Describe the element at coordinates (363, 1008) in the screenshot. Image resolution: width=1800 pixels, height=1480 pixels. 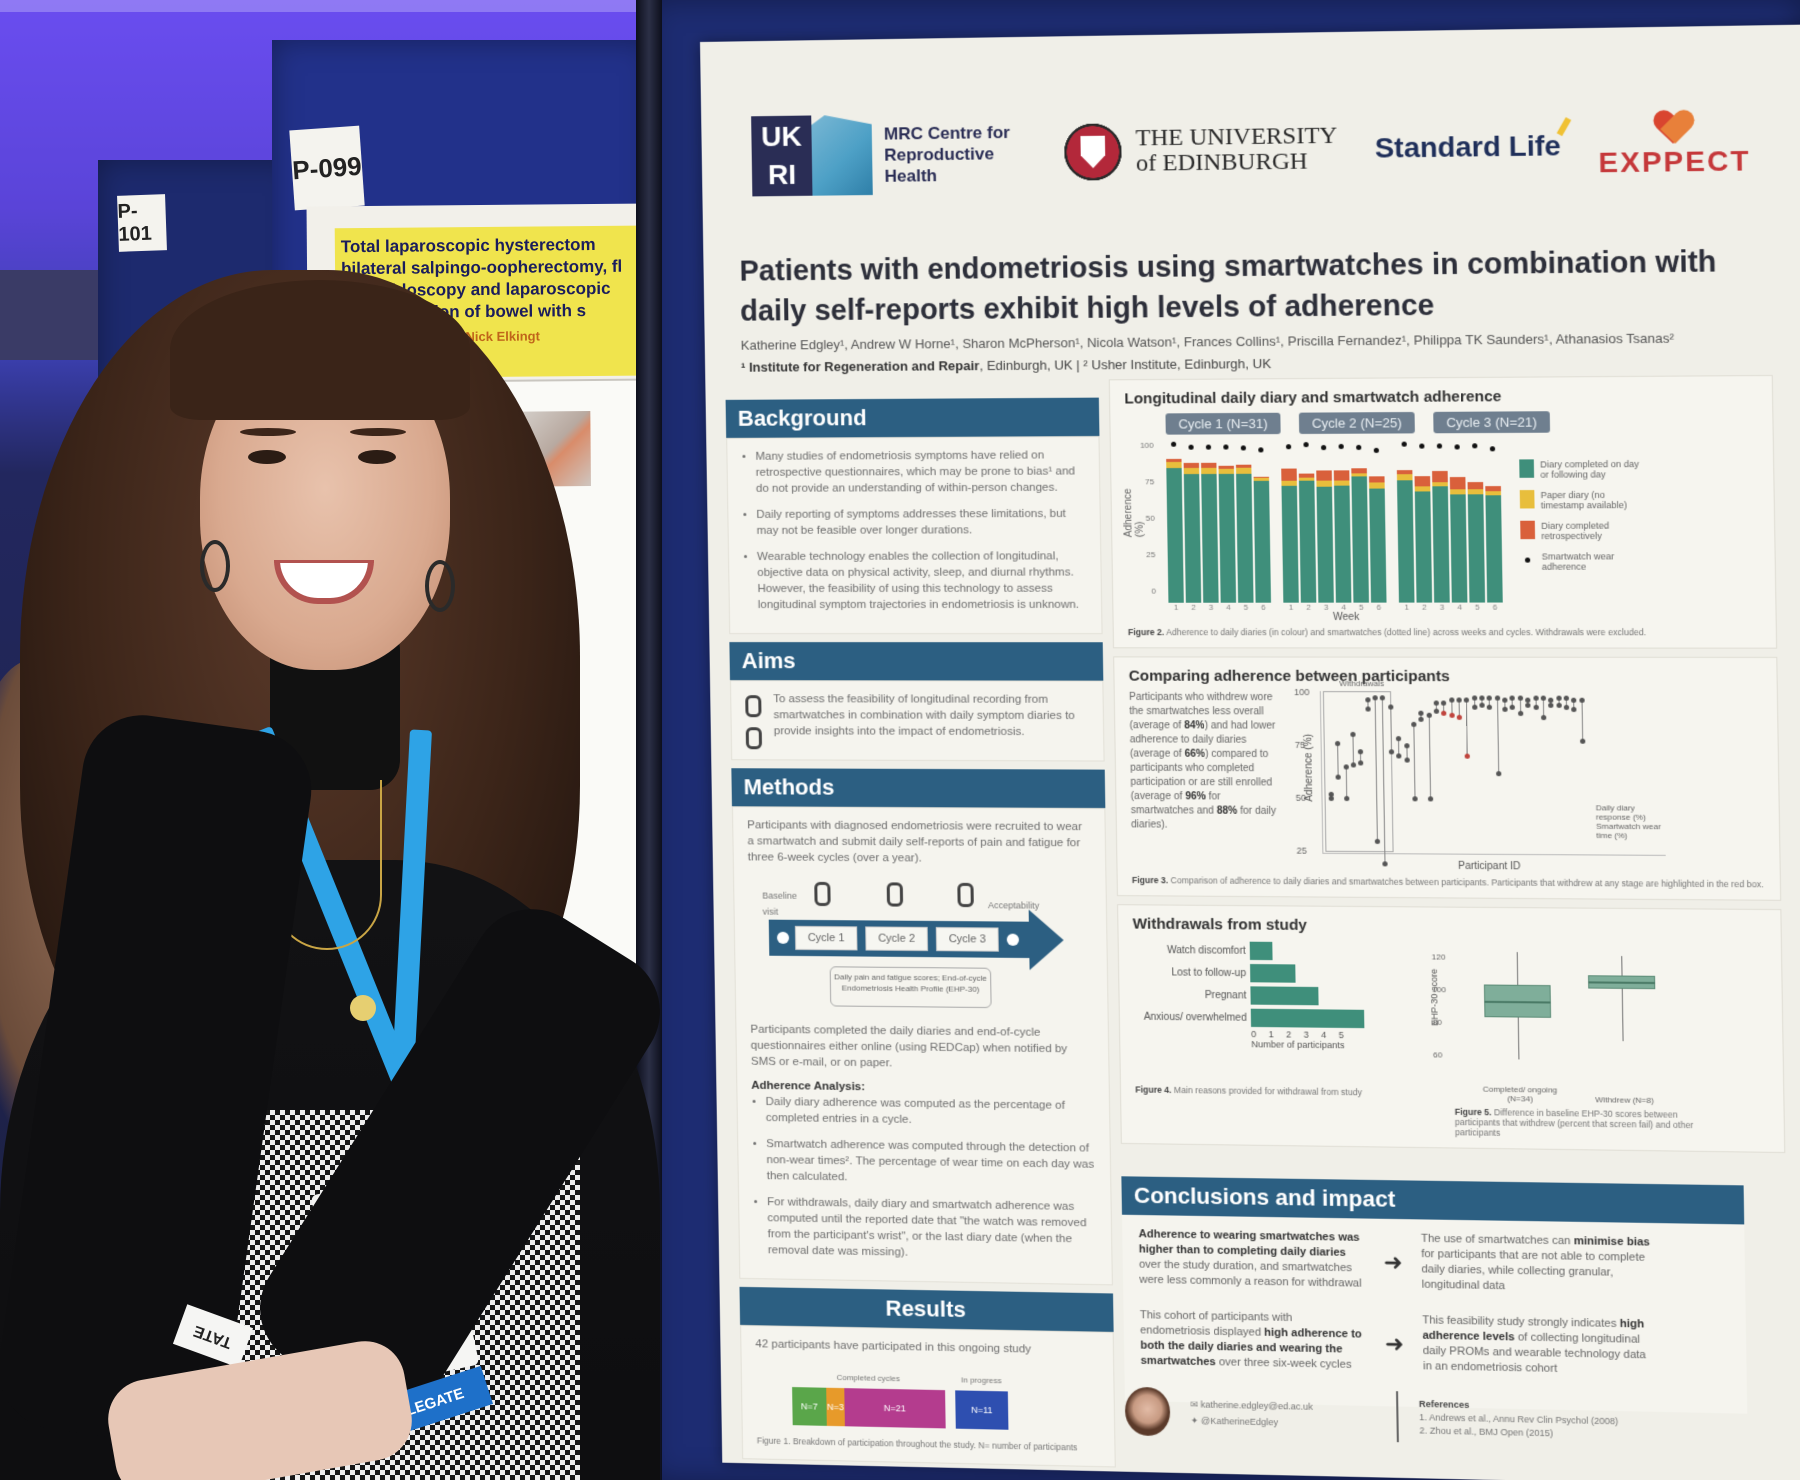
I see `necklace-pendant` at that location.